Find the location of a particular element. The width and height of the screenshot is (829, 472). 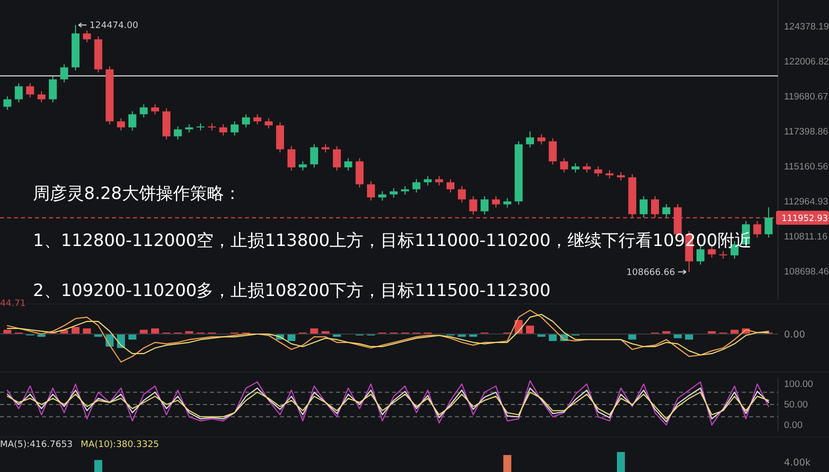

annotation: 124474.00 is located at coordinates (114, 26).